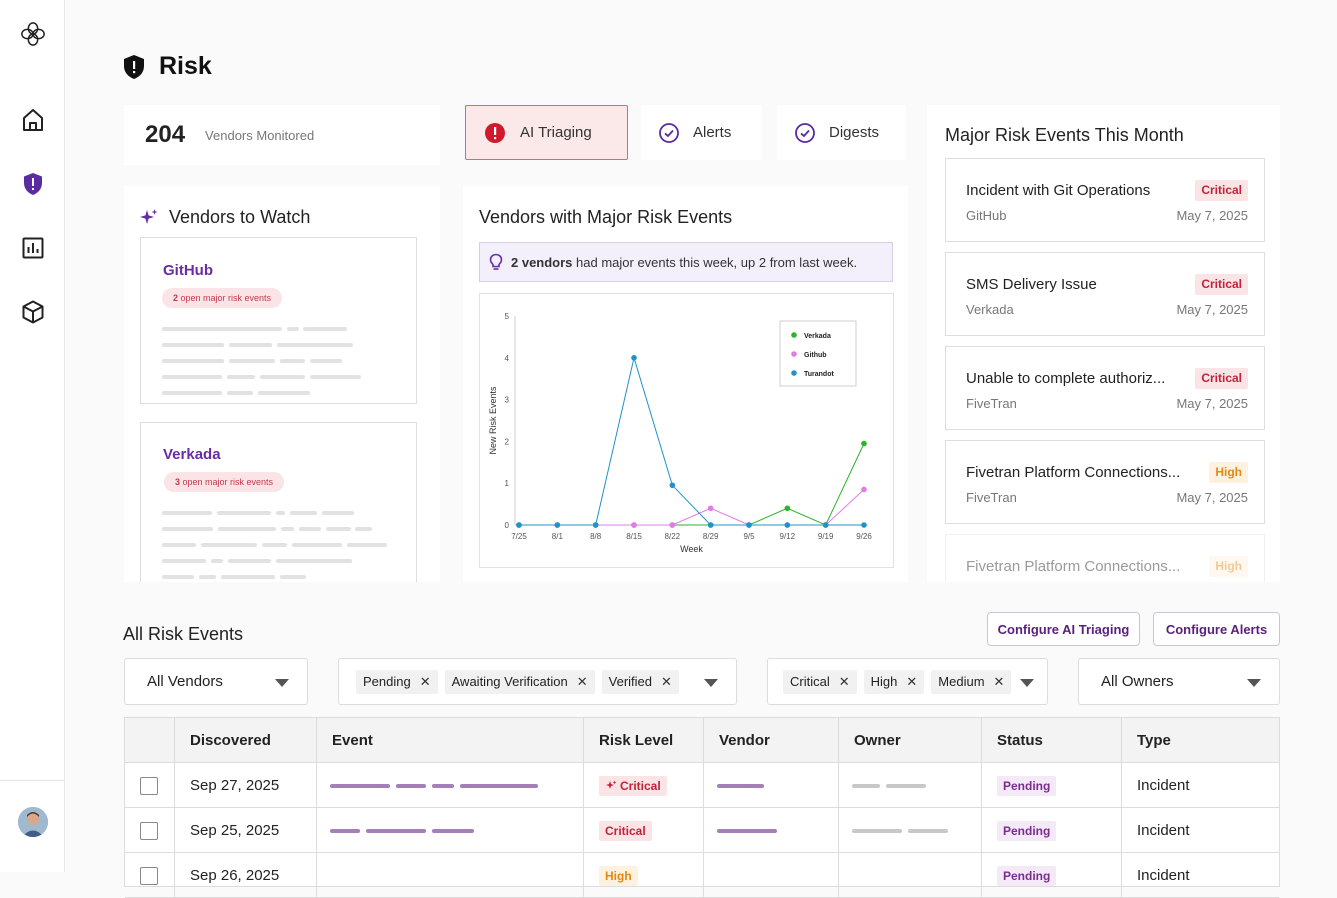 The image size is (1337, 898). What do you see at coordinates (770, 740) in the screenshot?
I see `column-header: Vendor` at bounding box center [770, 740].